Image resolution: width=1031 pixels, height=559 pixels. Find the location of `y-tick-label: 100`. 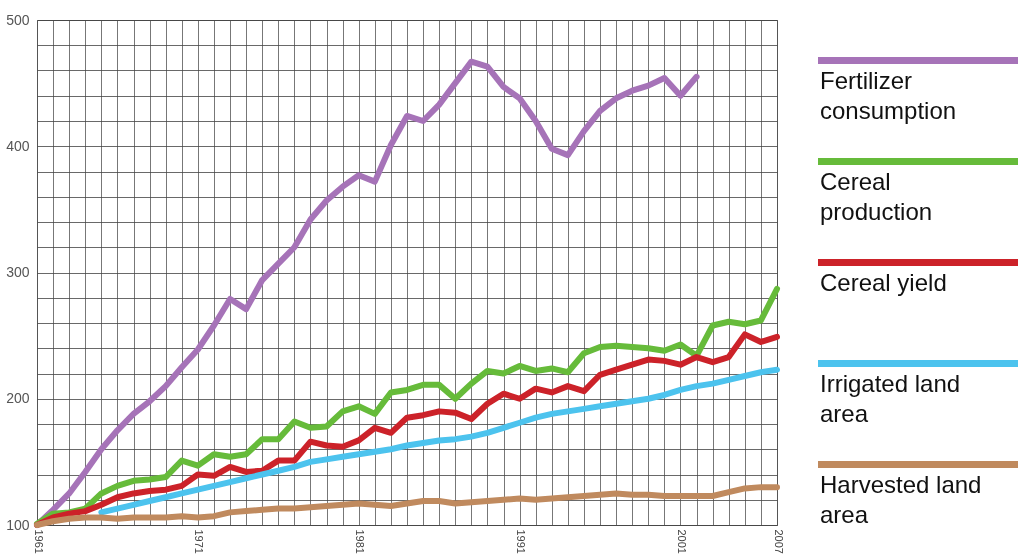

y-tick-label: 100 is located at coordinates (18, 524).